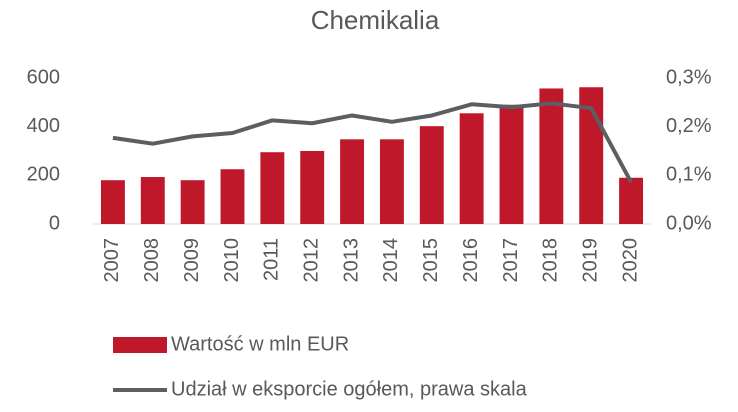 This screenshot has width=738, height=412. Describe the element at coordinates (43, 126) in the screenshot. I see `y-tick-label: 400` at that location.